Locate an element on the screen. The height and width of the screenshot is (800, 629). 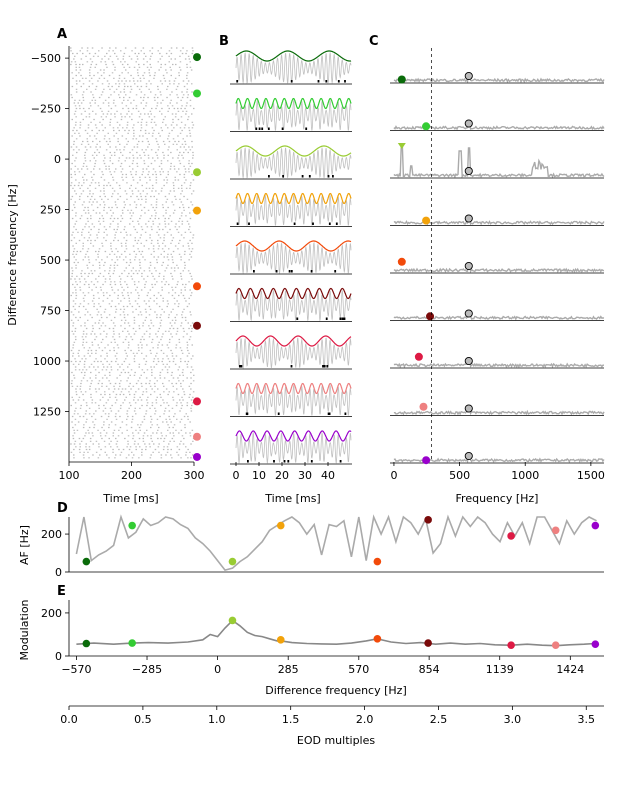
panel-d-ytick-label: 200 is located at coordinates (51, 534).